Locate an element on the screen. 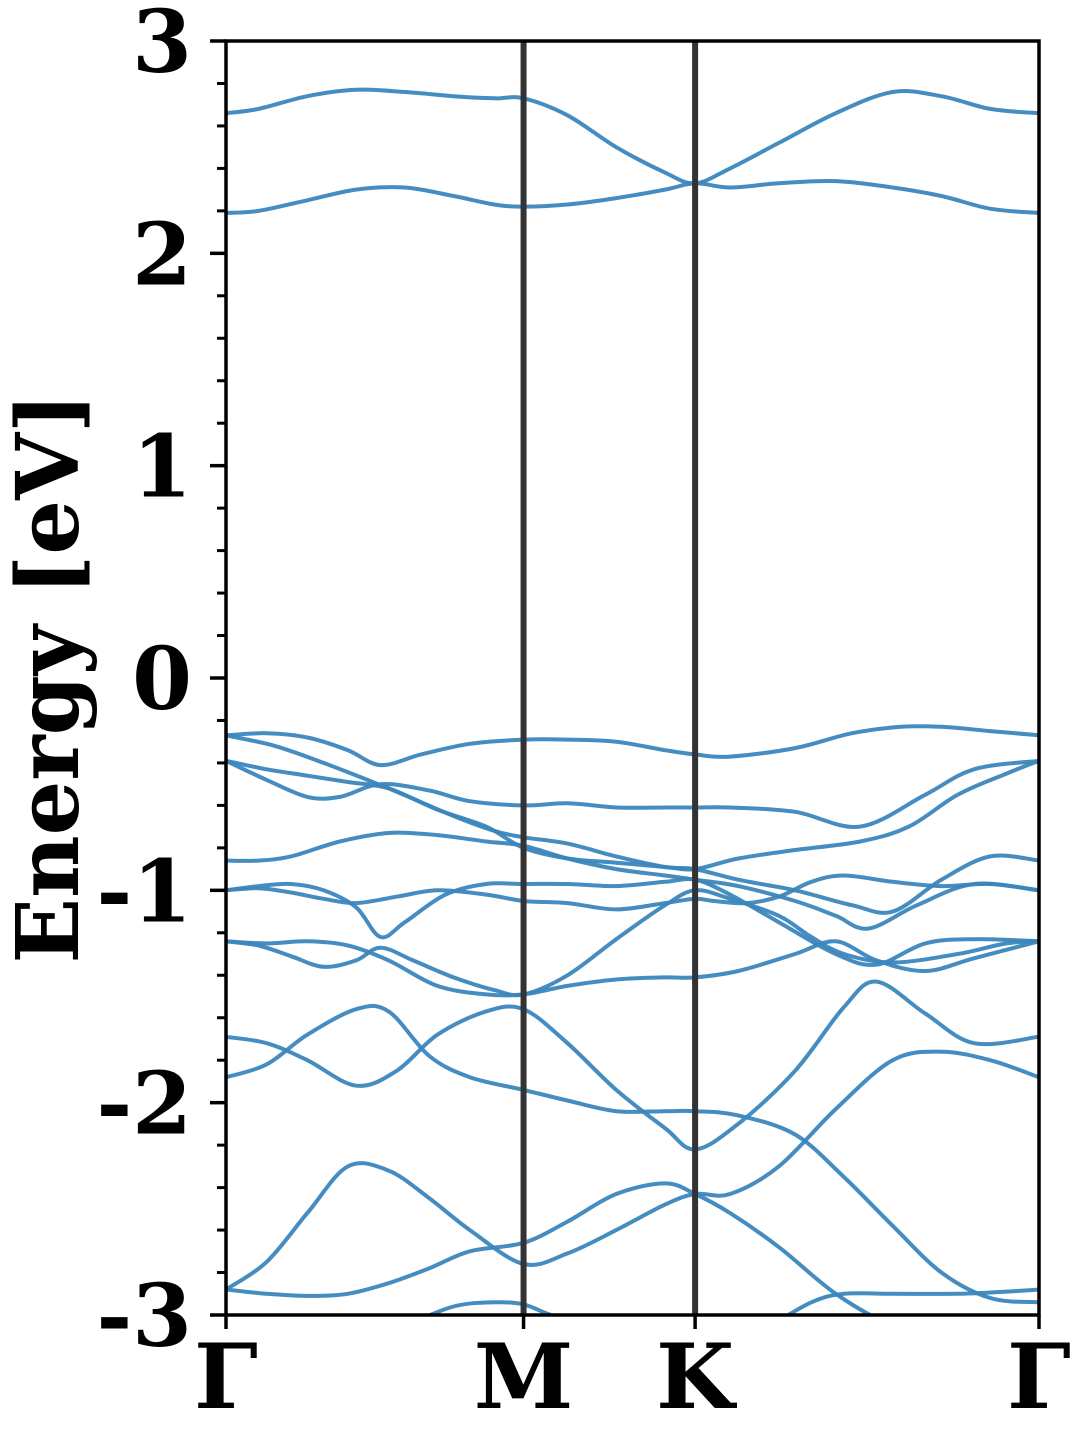 Image resolution: width=1080 pixels, height=1440 pixels. y-axis-label: Energy [eV] is located at coordinates (49, 678).